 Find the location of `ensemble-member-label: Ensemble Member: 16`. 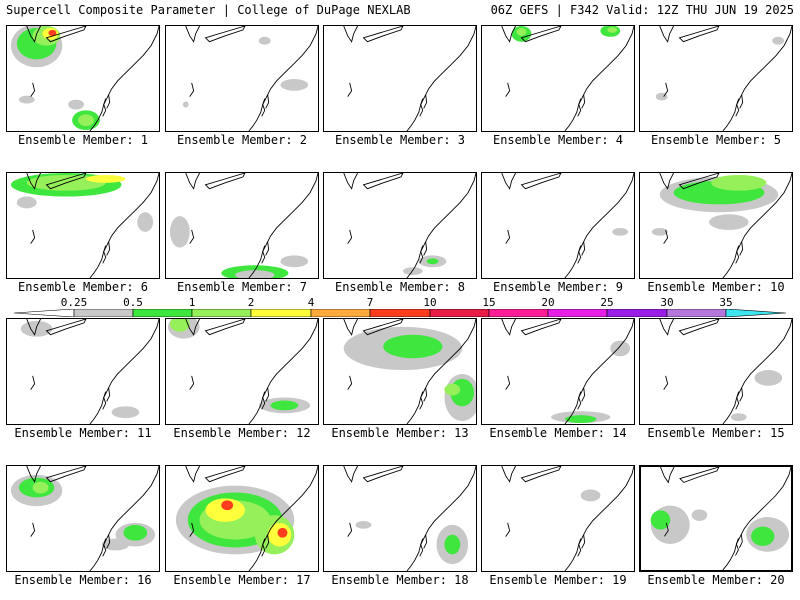

ensemble-member-label: Ensemble Member: 16 is located at coordinates (83, 580).